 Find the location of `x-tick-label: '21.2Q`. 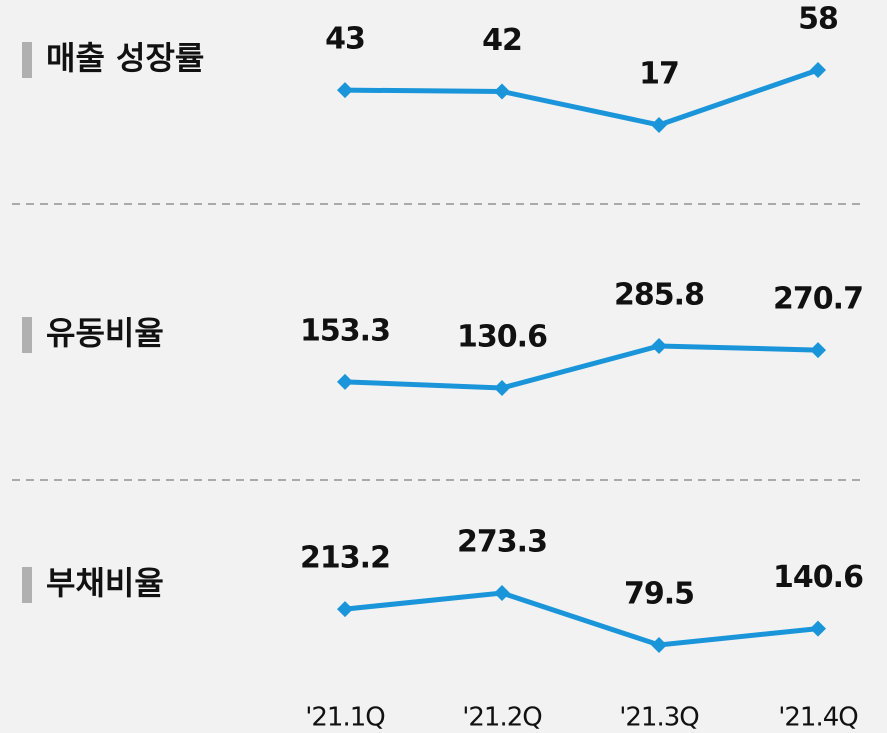

x-tick-label: '21.2Q is located at coordinates (502, 718).